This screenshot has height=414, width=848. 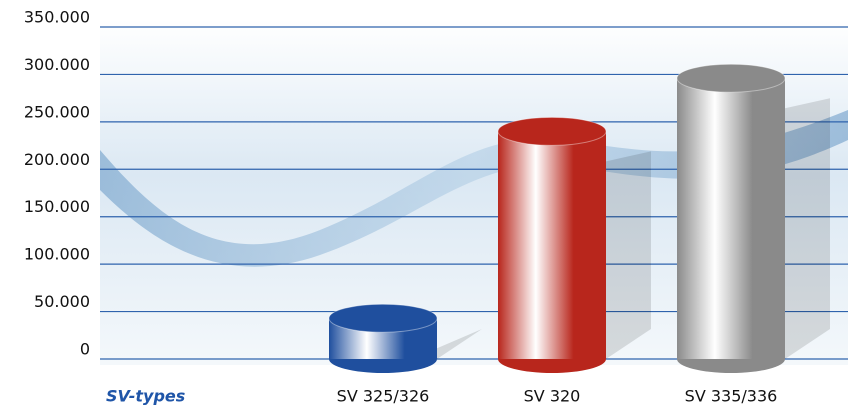 What do you see at coordinates (85, 349) in the screenshot?
I see `y-tick-label: 0` at bounding box center [85, 349].